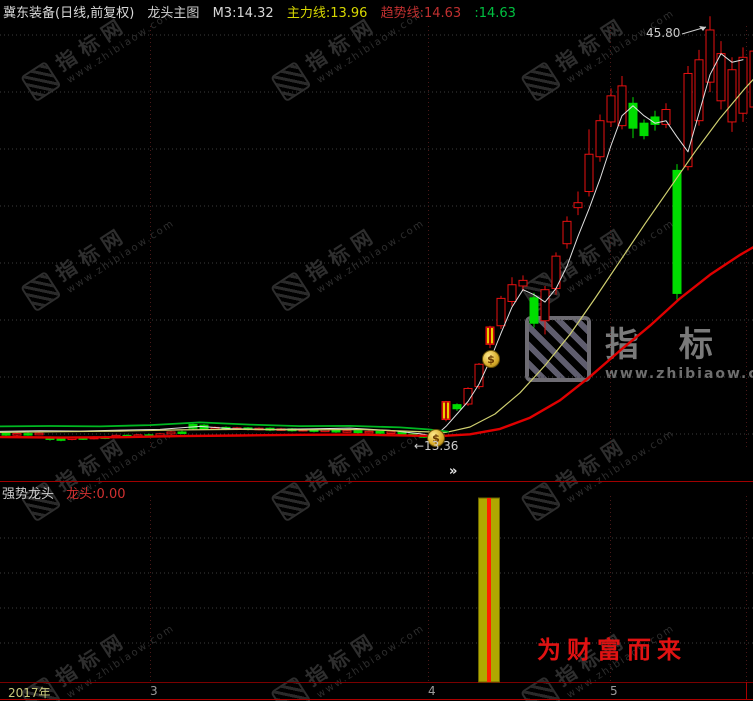 This screenshot has width=753, height=701. Describe the element at coordinates (376, 692) in the screenshot. I see `time-axis: 2017年 3 4 5` at that location.